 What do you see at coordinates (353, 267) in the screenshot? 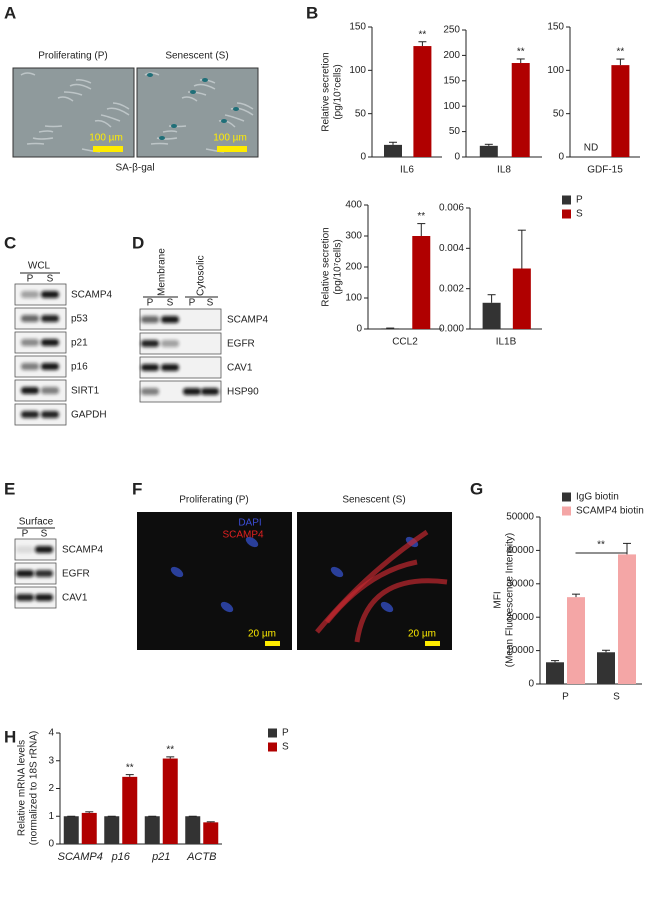
I see `y-tick-label: 200` at bounding box center [353, 267].